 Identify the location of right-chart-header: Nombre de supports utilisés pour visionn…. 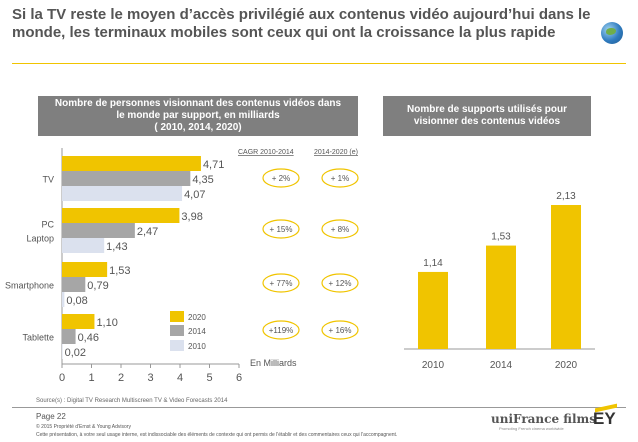
(487, 116).